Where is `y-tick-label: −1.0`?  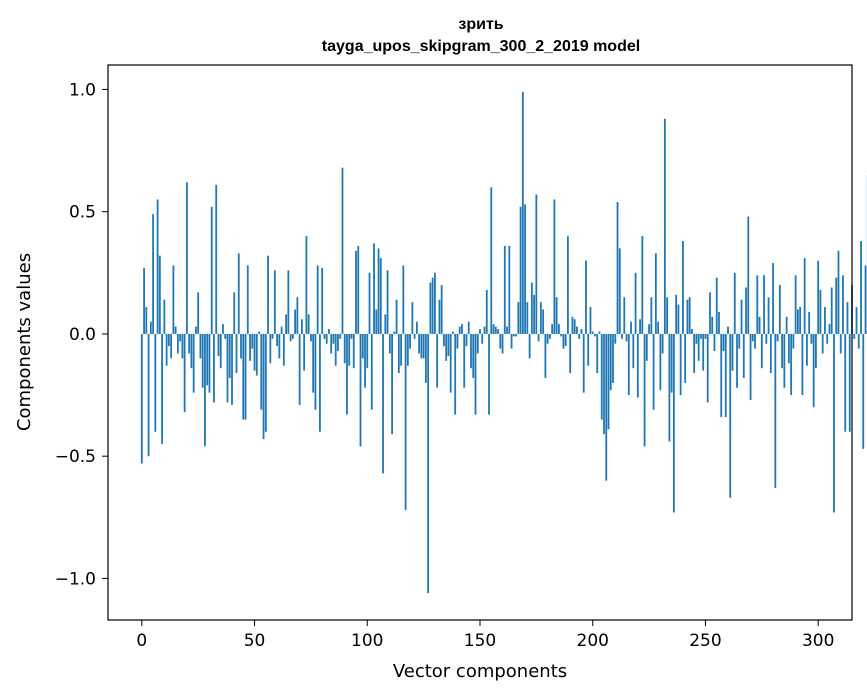
y-tick-label: −1.0 is located at coordinates (75, 579).